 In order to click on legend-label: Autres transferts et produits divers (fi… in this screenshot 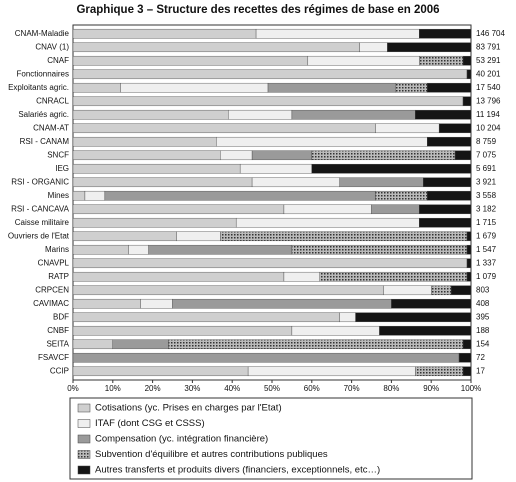, I will do `click(237, 470)`.